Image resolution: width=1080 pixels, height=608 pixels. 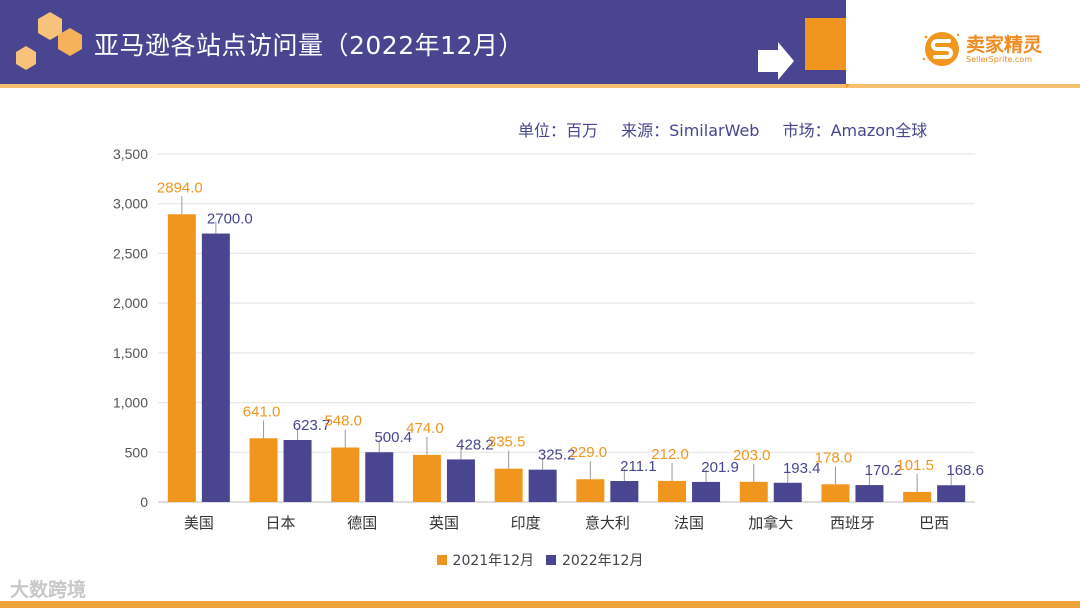 What do you see at coordinates (540, 604) in the screenshot?
I see `footer-bar` at bounding box center [540, 604].